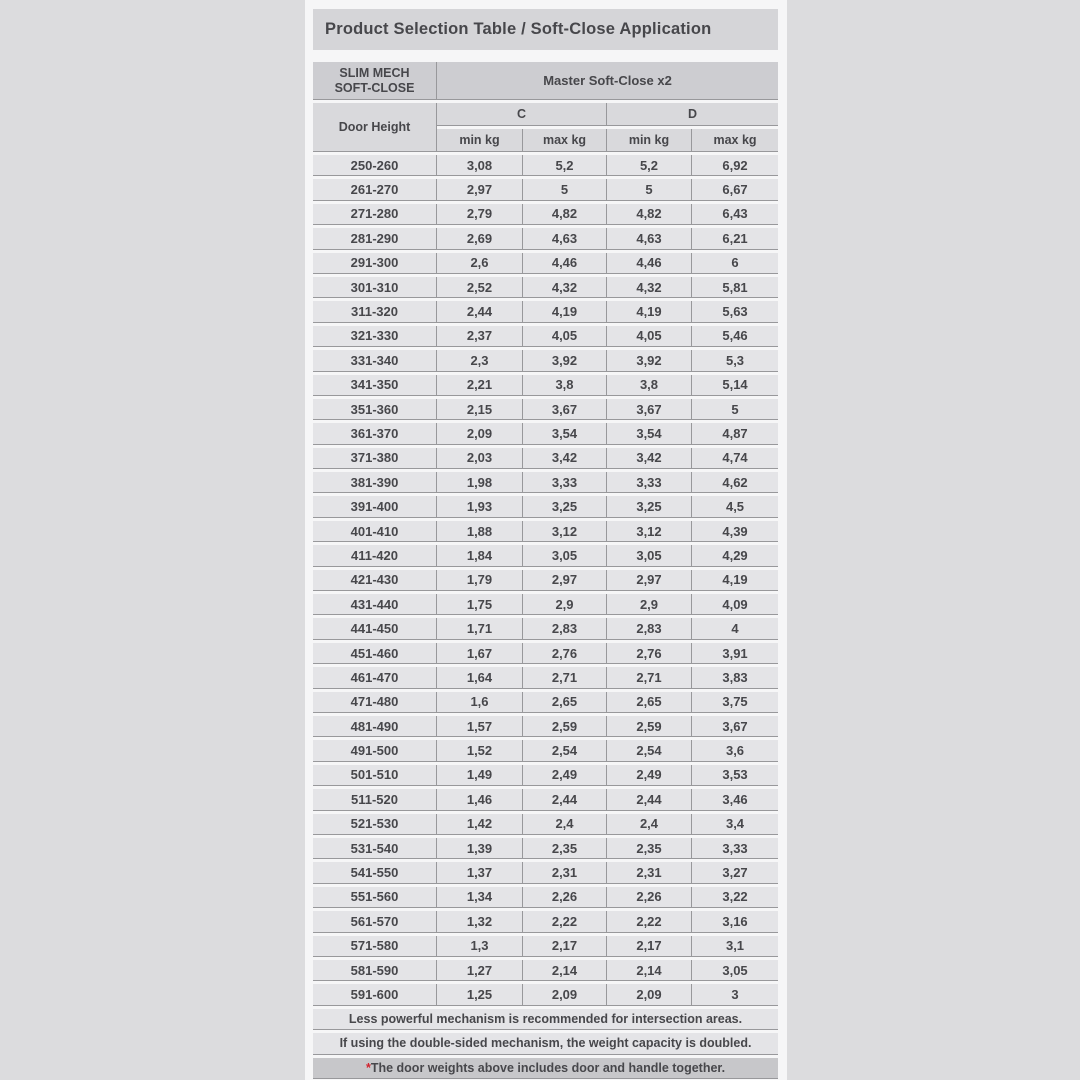 Image resolution: width=1080 pixels, height=1080 pixels. What do you see at coordinates (546, 970) in the screenshot?
I see `table-row: 581-590 1,27 2,14 2,14 3,05` at bounding box center [546, 970].